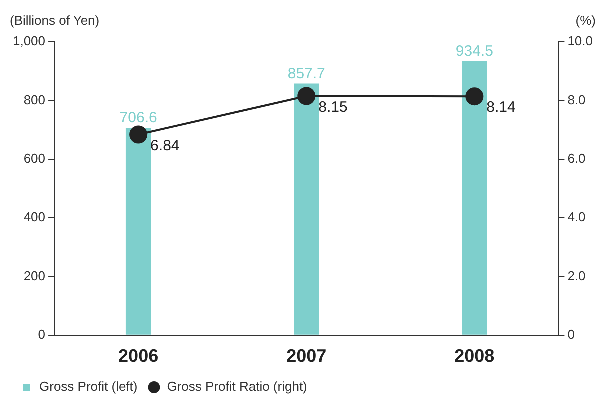  What do you see at coordinates (577, 276) in the screenshot?
I see `y2-tick-label: 2.0` at bounding box center [577, 276].